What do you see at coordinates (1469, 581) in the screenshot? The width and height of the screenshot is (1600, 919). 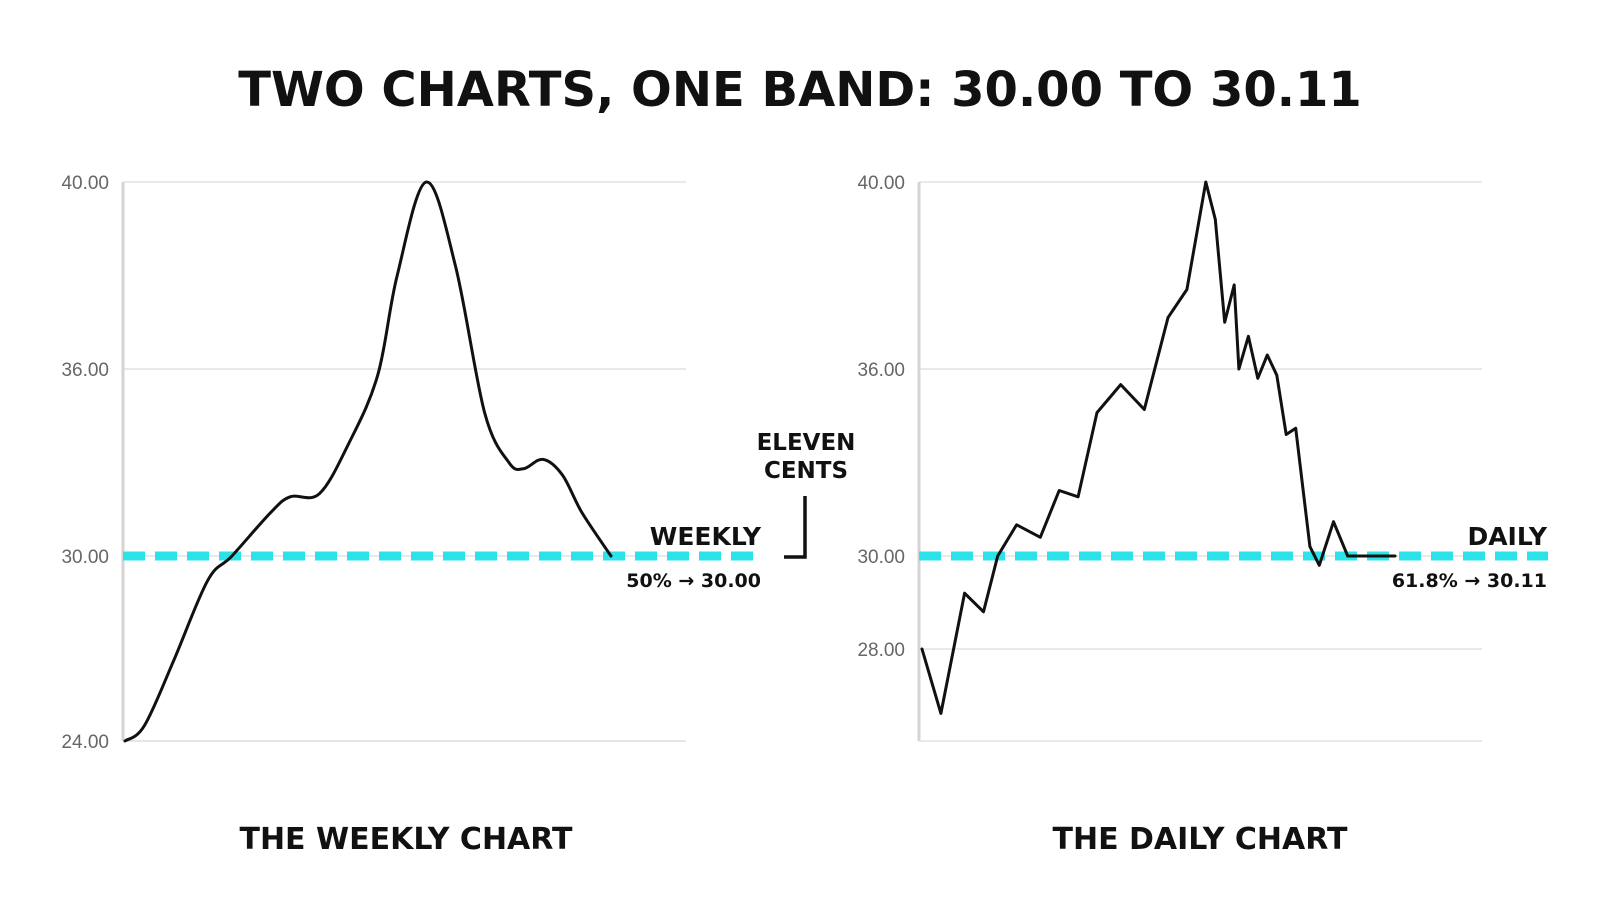 I see `band-sublabel: 61.8% → 30.11` at bounding box center [1469, 581].